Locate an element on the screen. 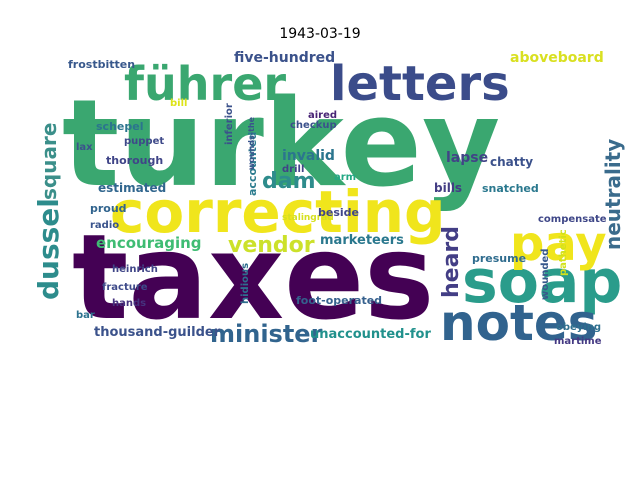 The height and width of the screenshot is (480, 640). word-bills: bills is located at coordinates (448, 188).